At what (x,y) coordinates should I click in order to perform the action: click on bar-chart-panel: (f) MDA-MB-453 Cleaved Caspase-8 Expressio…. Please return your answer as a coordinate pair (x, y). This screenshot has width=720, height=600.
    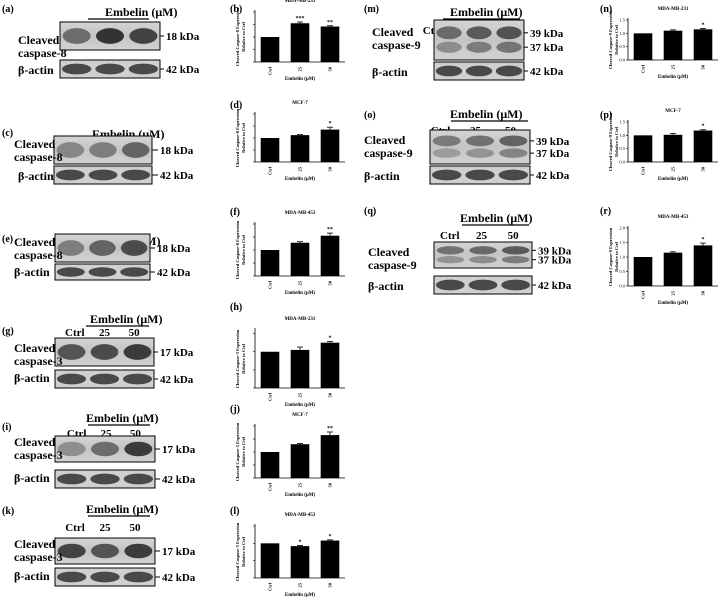
    Looking at the image, I should click on (287, 251).